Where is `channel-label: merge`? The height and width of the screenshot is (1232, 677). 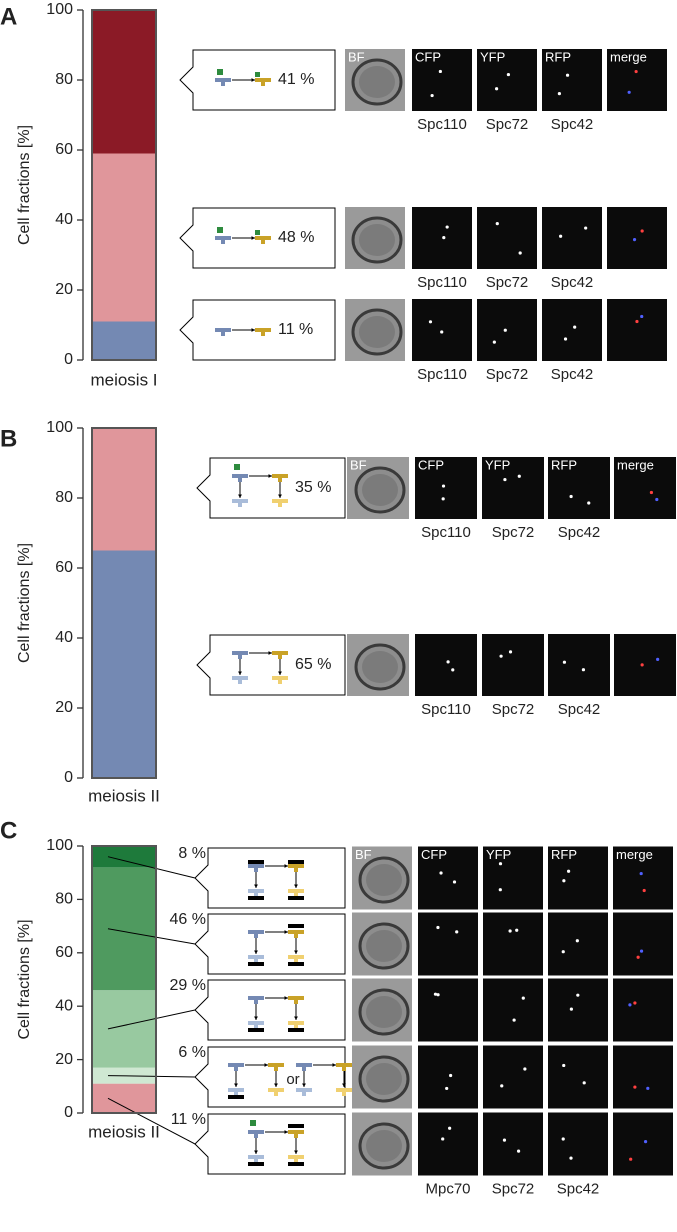 channel-label: merge is located at coordinates (635, 464).